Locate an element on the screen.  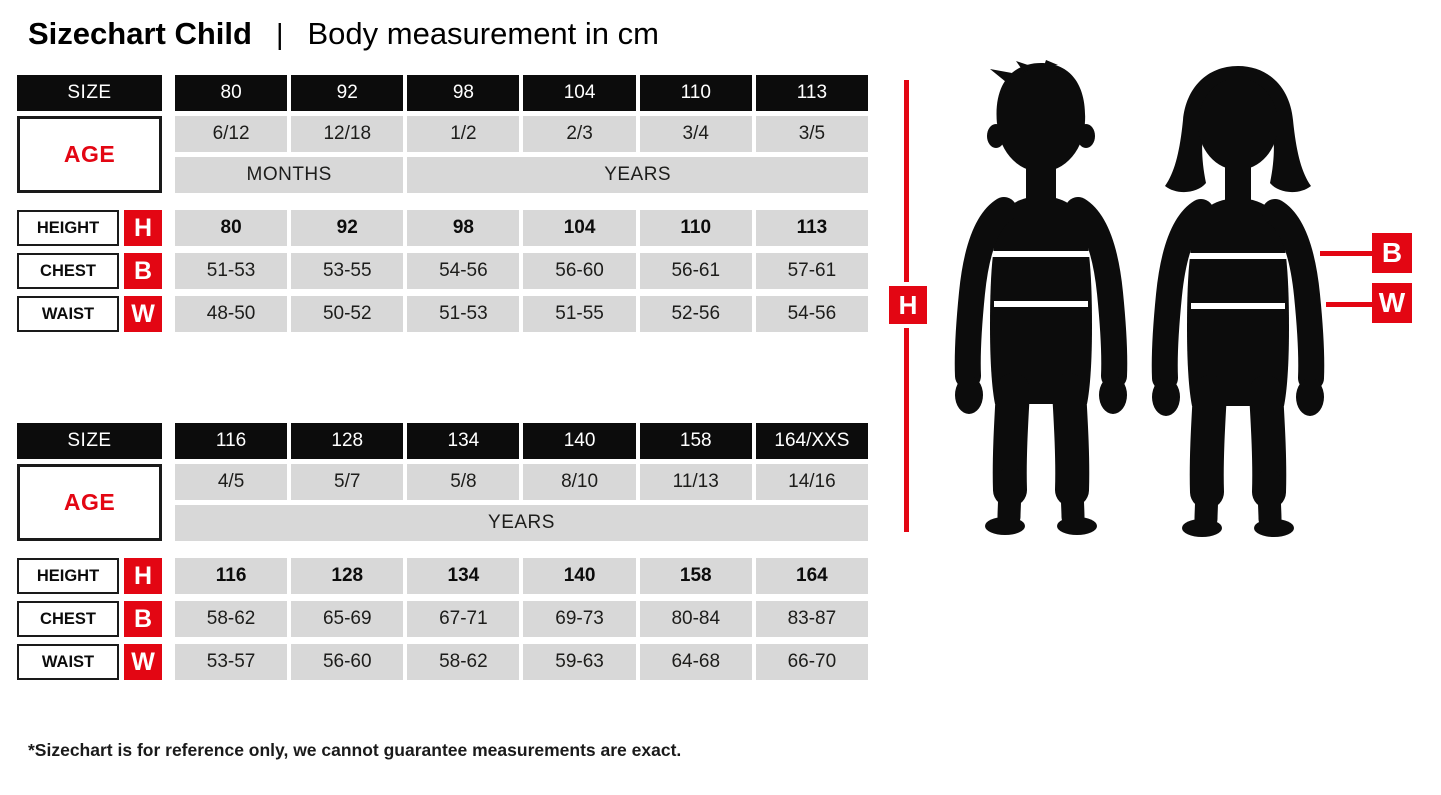
chest-pointer-line is located at coordinates (1346, 253).